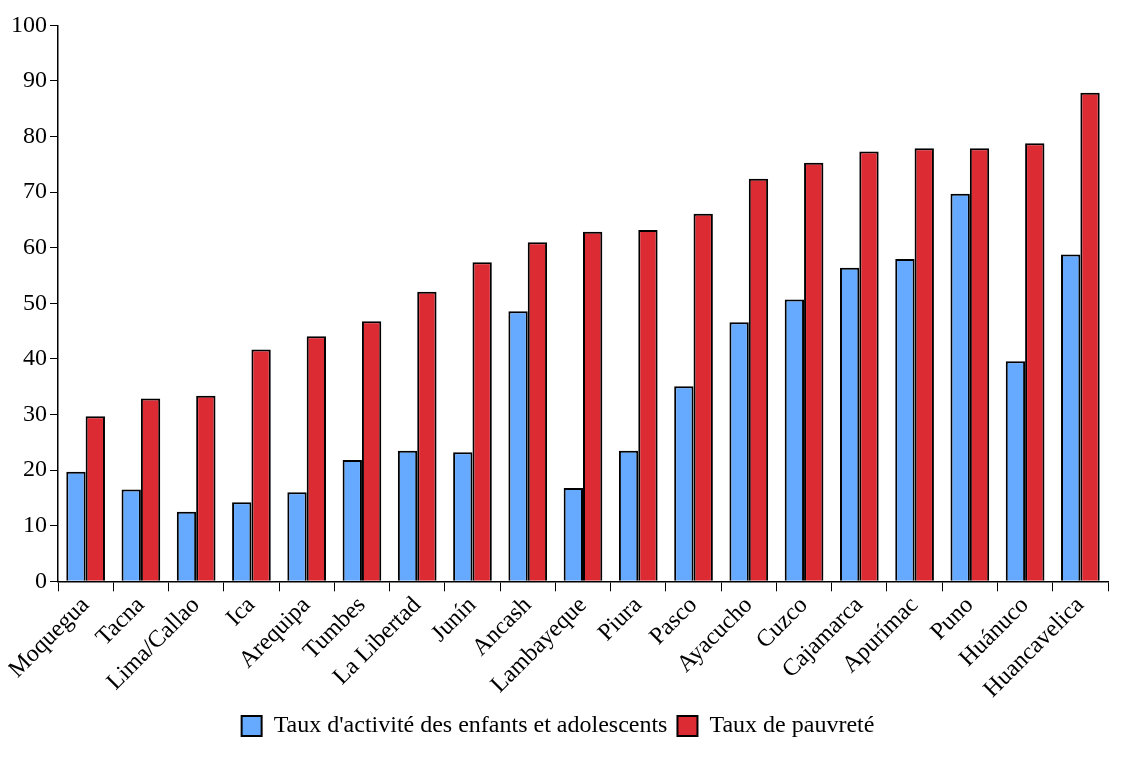 The height and width of the screenshot is (758, 1129). What do you see at coordinates (35, 79) in the screenshot?
I see `y-tick-label: 90` at bounding box center [35, 79].